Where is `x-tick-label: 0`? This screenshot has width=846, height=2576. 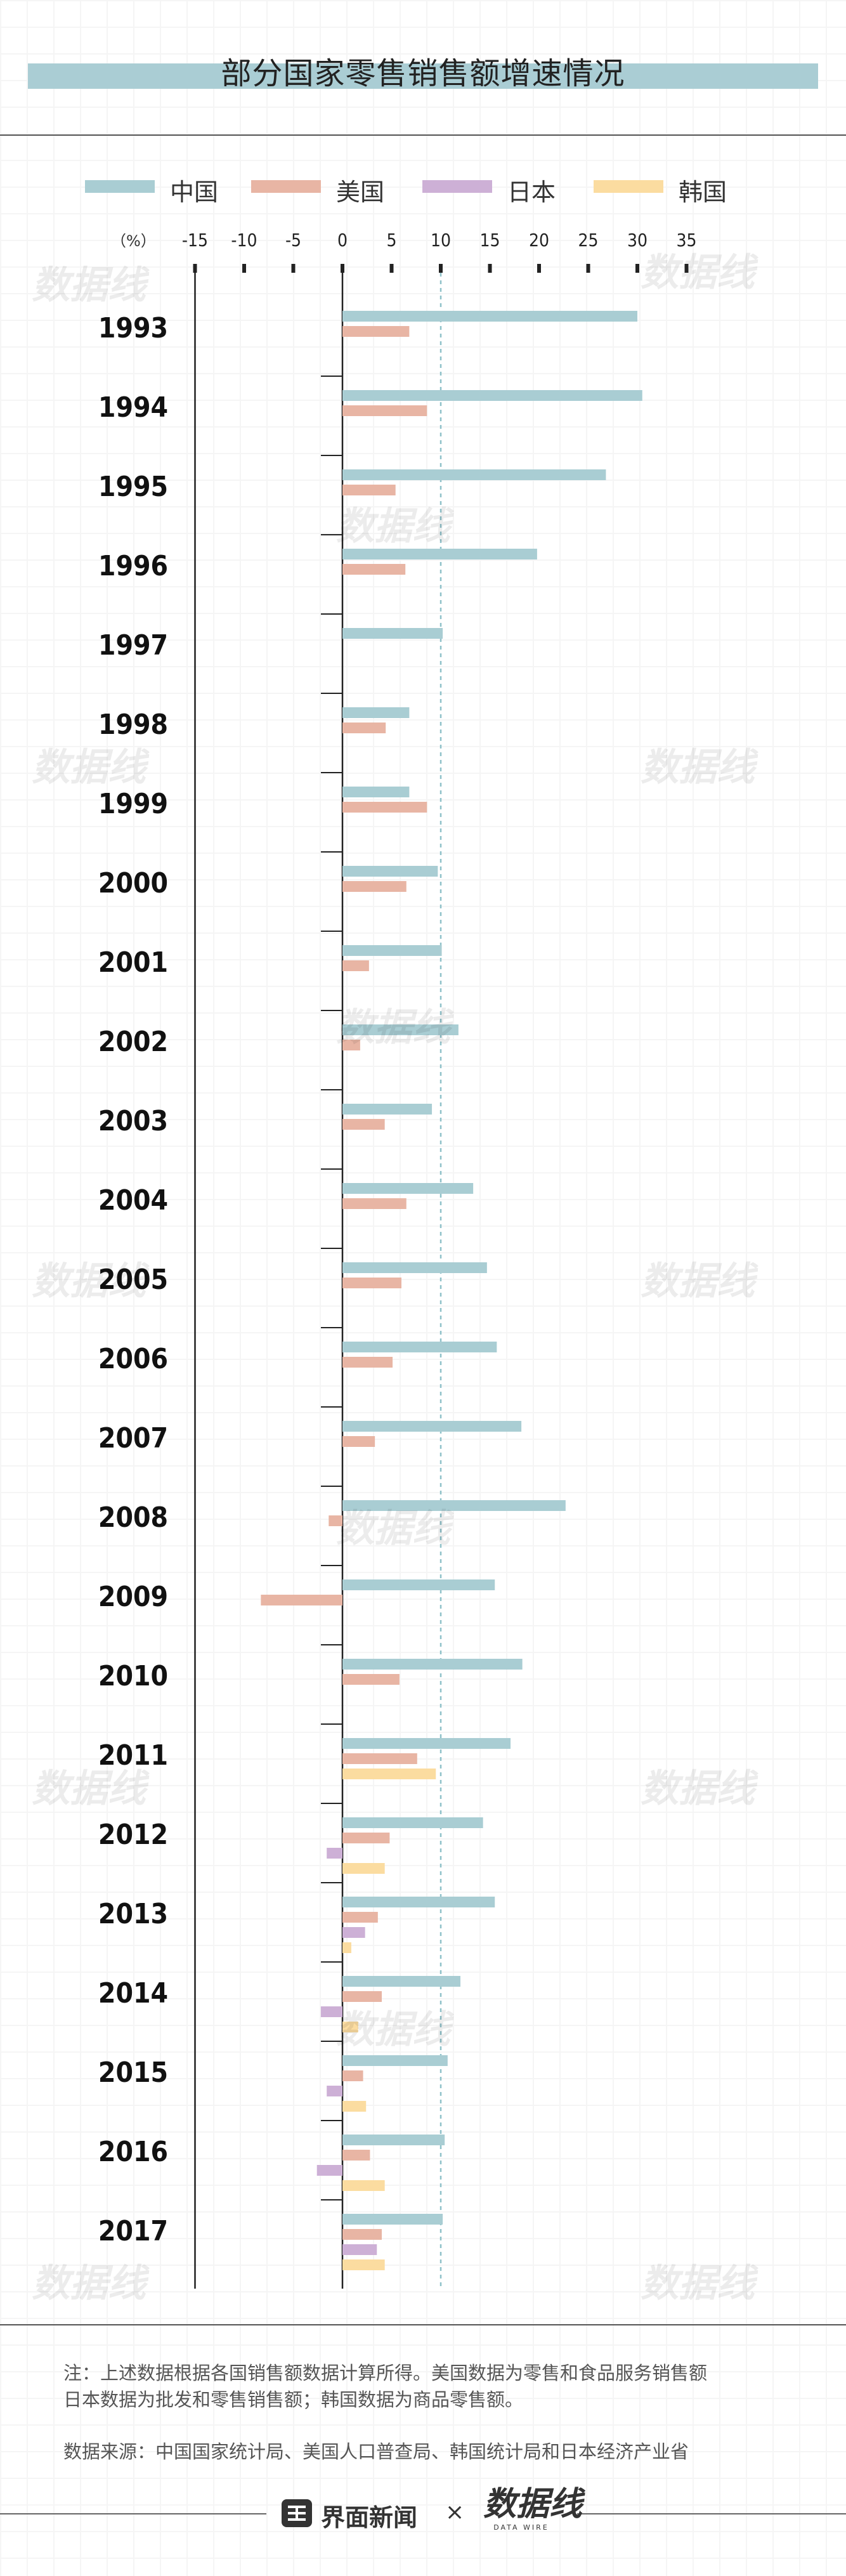 x-tick-label: 0 is located at coordinates (342, 240).